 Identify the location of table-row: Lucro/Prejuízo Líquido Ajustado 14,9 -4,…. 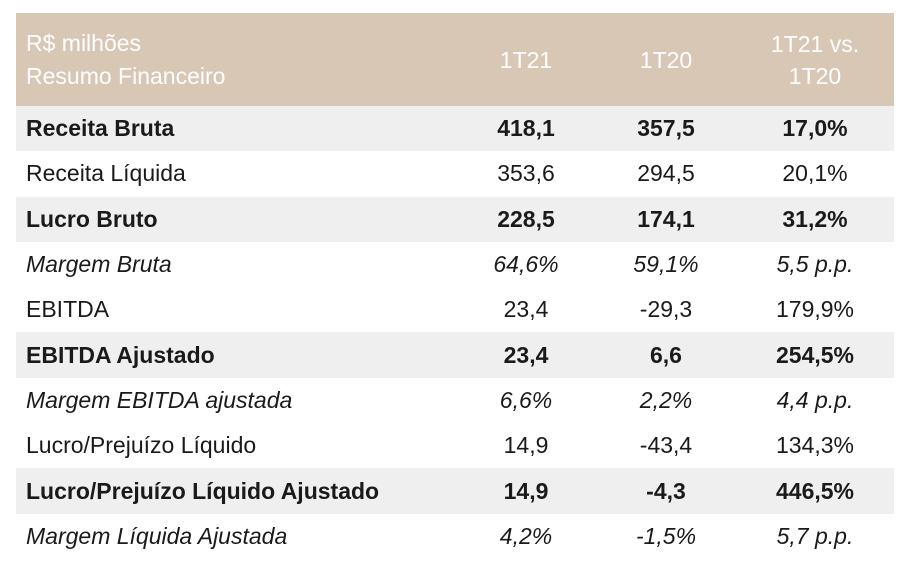
(455, 491).